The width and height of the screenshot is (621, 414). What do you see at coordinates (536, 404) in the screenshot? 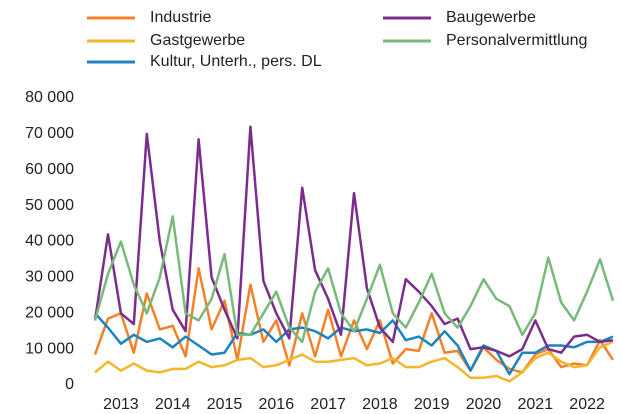
I see `x-tick-label: 2021` at bounding box center [536, 404].